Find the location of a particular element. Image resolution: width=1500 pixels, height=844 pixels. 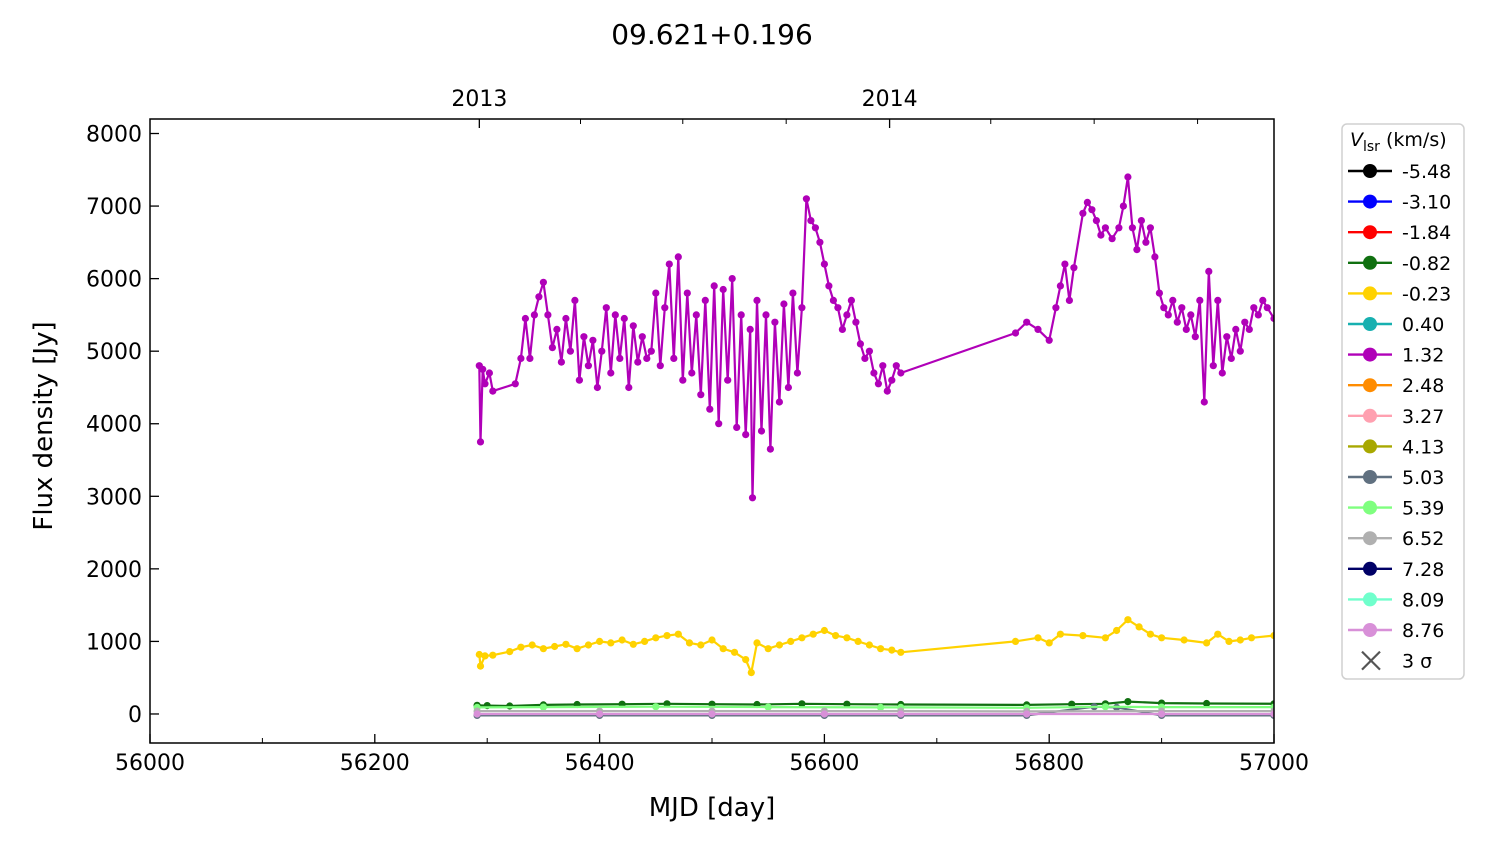

legend-label: 6.52 is located at coordinates (1423, 539).